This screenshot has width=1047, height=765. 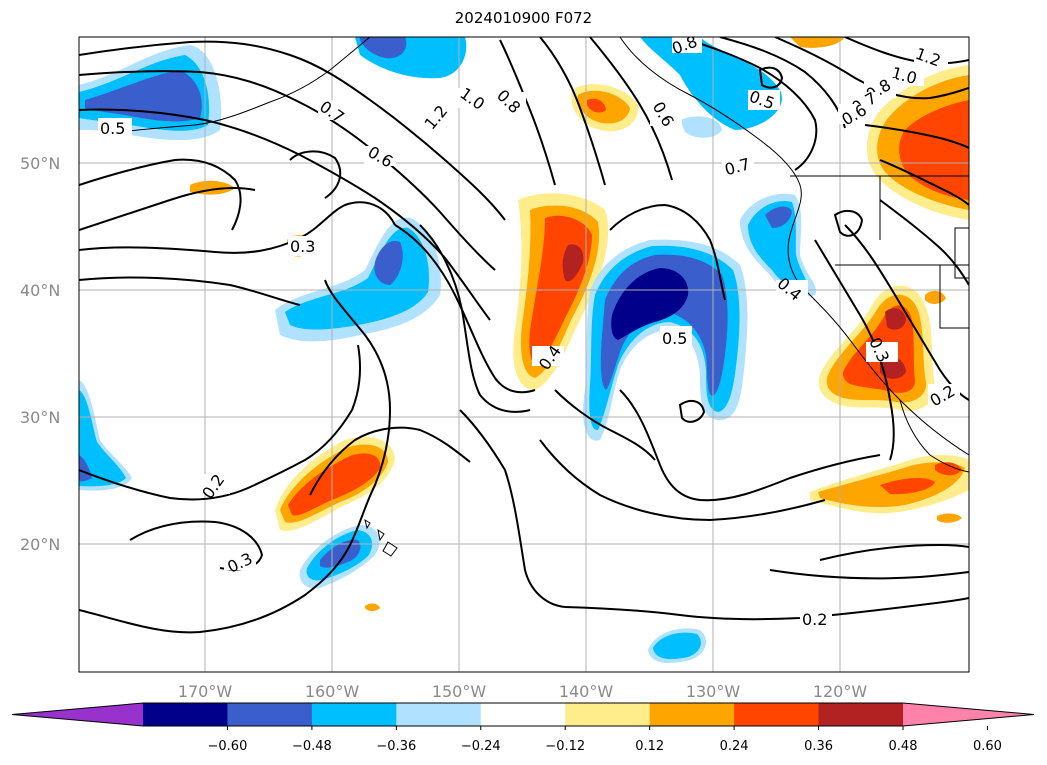 I want to click on anomaly-blob-west-28n-mid, so click(x=102, y=438).